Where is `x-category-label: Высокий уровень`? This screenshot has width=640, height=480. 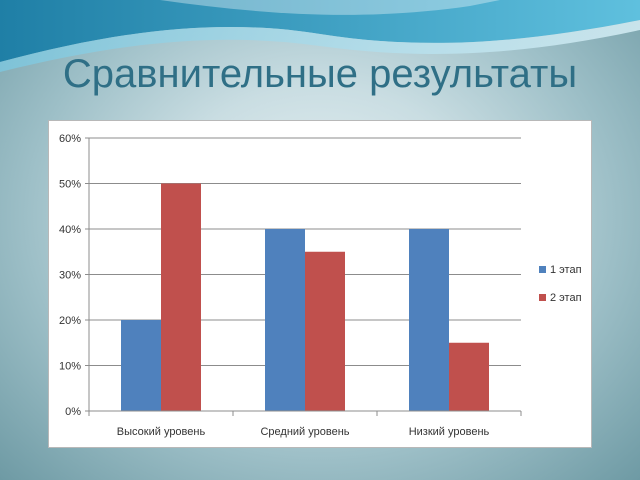 x-category-label: Высокий уровень is located at coordinates (161, 432).